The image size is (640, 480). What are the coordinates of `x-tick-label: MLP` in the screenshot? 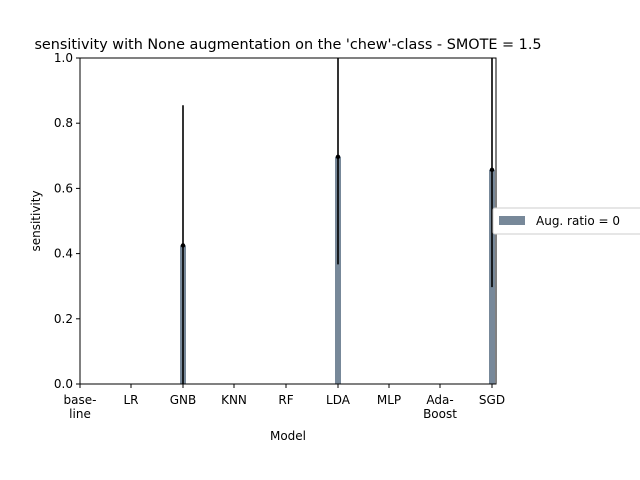 It's located at (389, 400).